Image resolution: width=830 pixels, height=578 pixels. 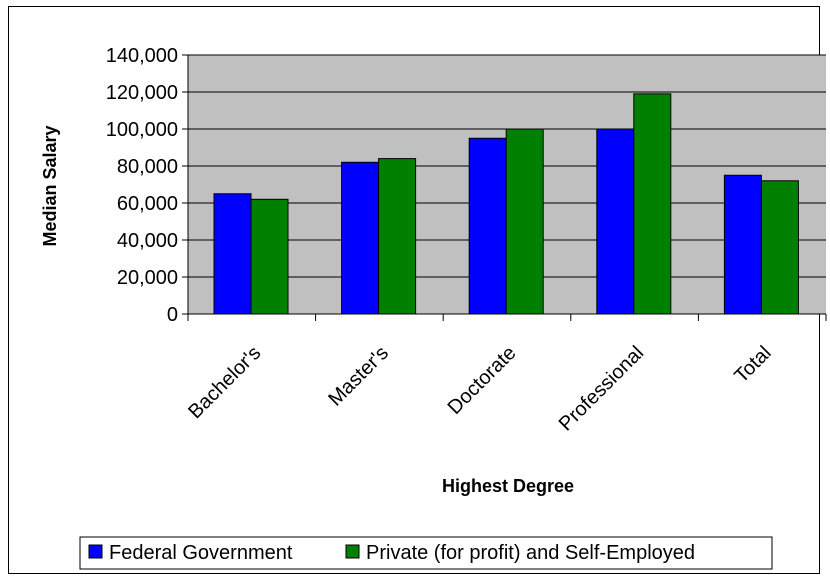 What do you see at coordinates (358, 376) in the screenshot?
I see `x-tick-label: Master's` at bounding box center [358, 376].